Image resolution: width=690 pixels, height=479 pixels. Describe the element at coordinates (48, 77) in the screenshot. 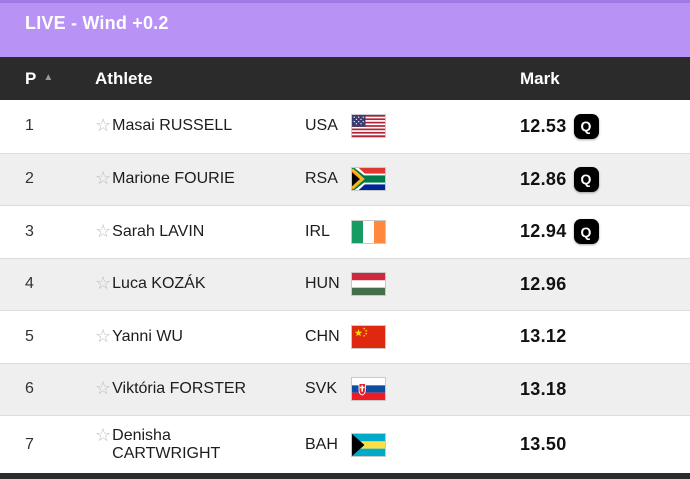

I see `sort-ascending-icon: ▲` at that location.